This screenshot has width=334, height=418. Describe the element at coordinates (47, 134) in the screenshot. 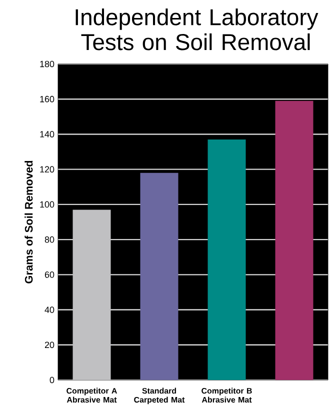

I see `y-tick-label: 140` at that location.